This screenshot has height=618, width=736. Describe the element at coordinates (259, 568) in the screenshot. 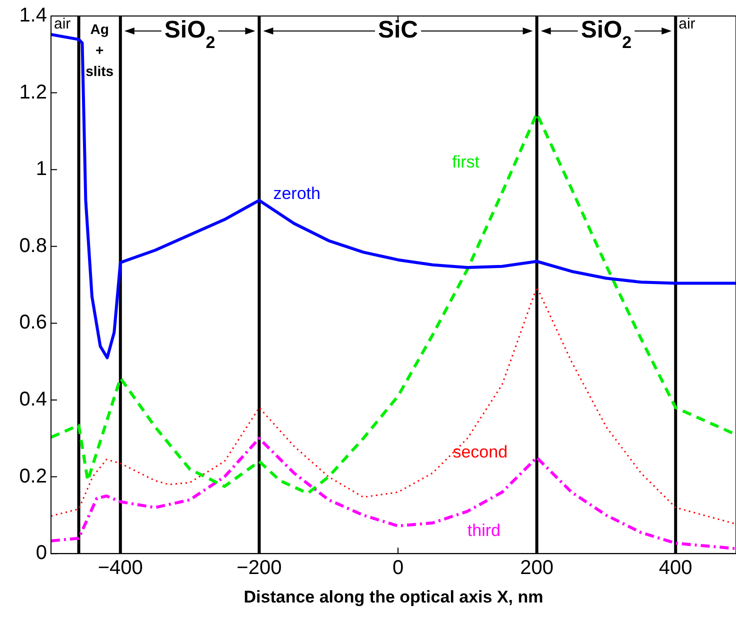

I see `x-tick-label: −200` at that location.